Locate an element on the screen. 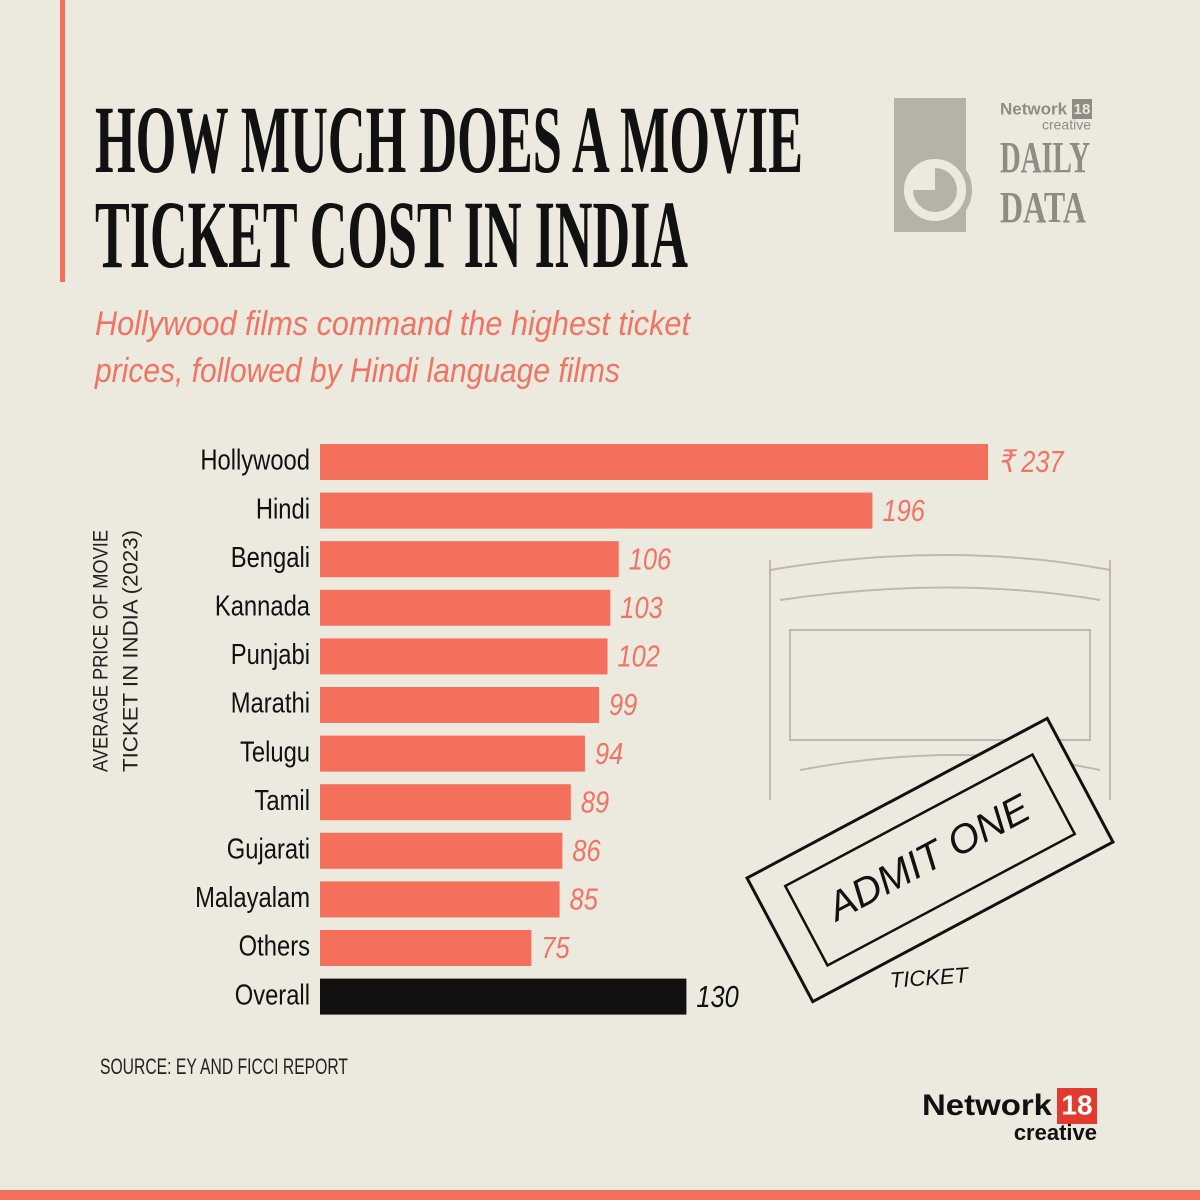 The image size is (1200, 1200). logo-mark is located at coordinates (935, 190).